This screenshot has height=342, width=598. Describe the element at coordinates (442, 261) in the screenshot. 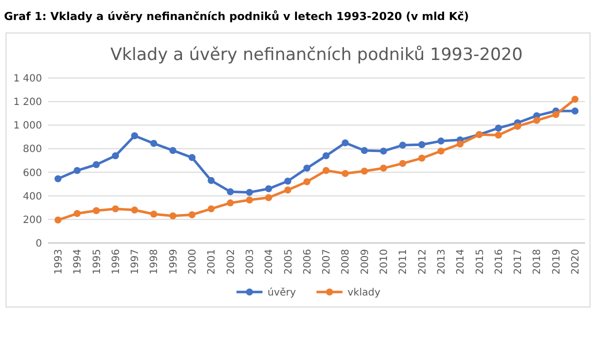

I see `x-tick-label: 2013` at that location.